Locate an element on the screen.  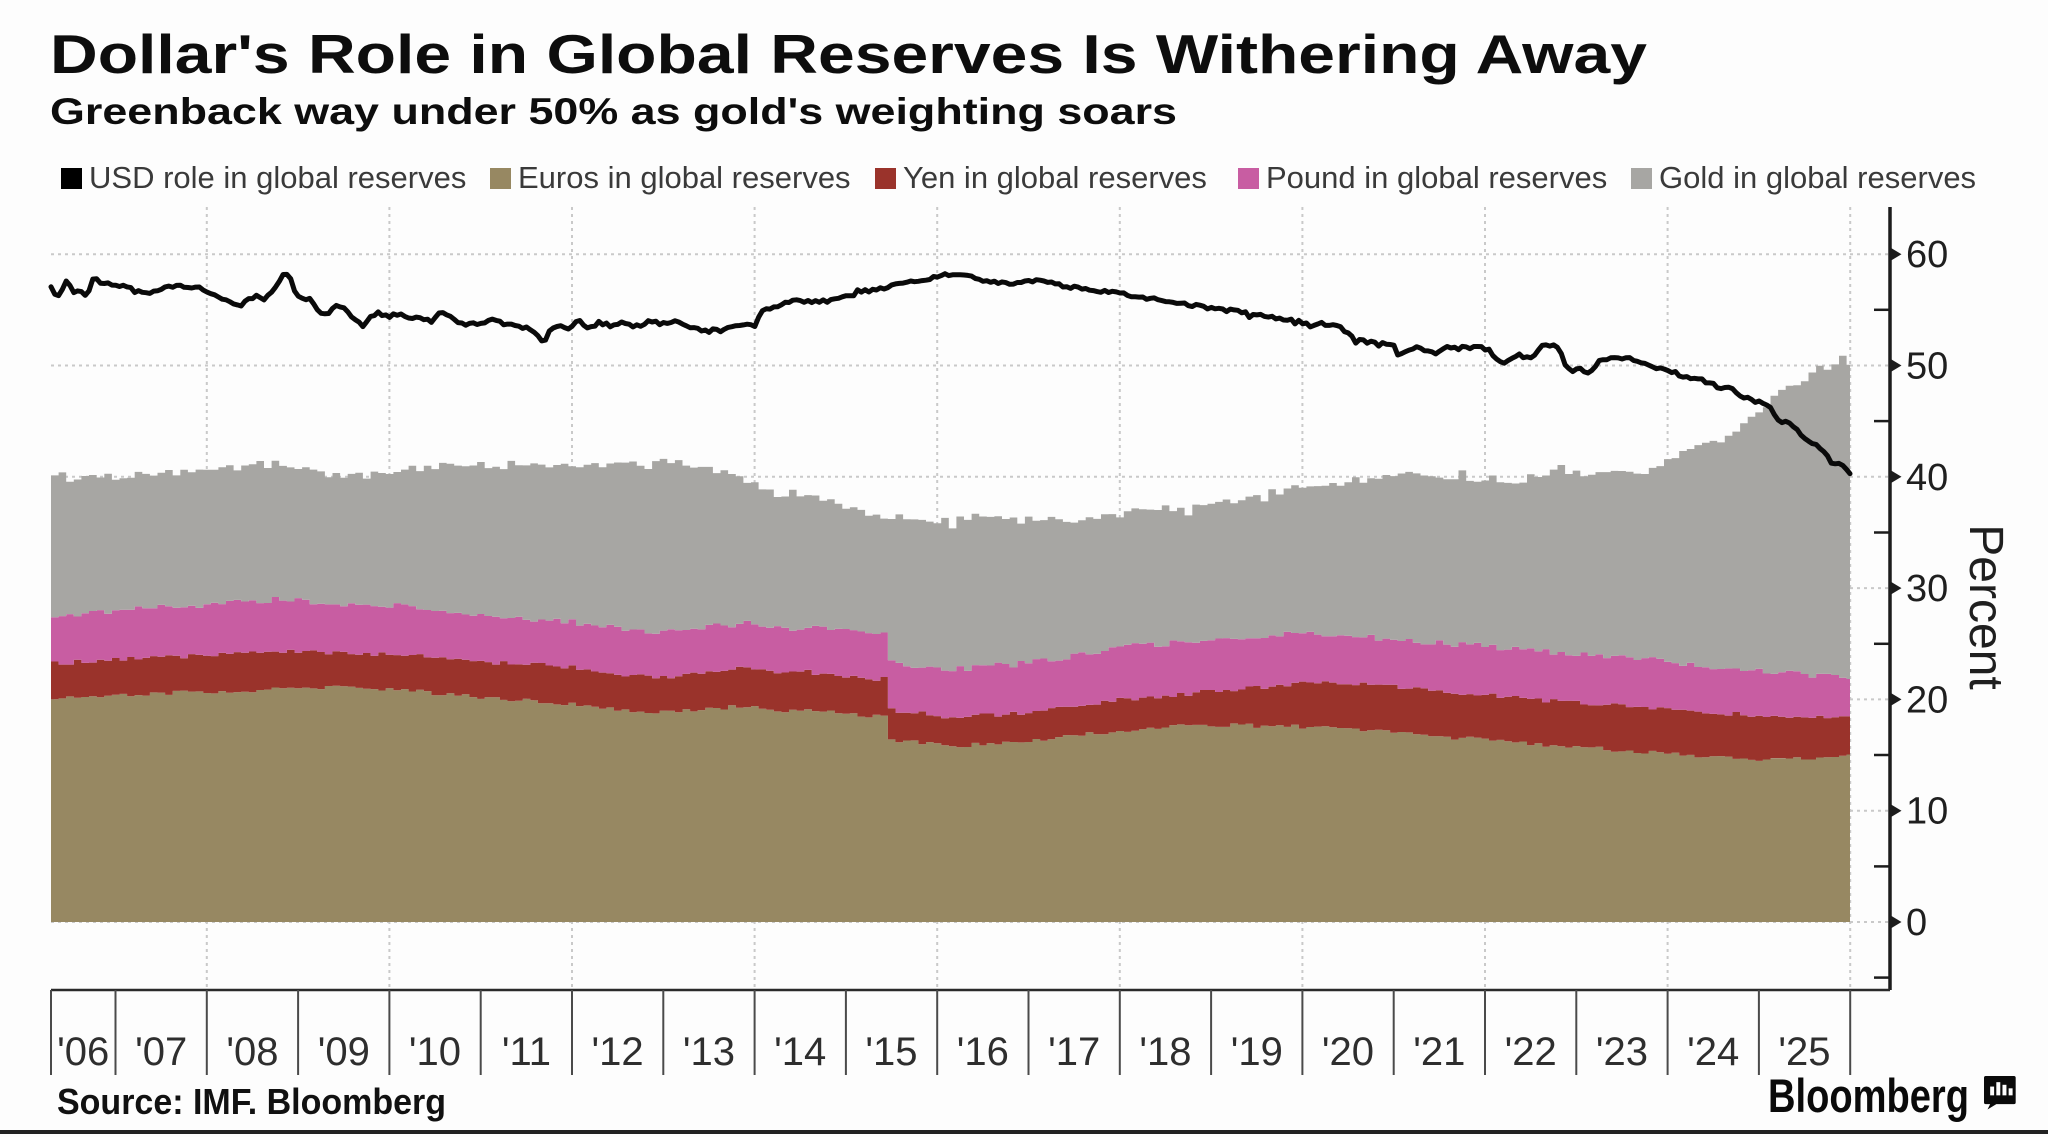
svg-text: 10 is located at coordinates (1927, 812).